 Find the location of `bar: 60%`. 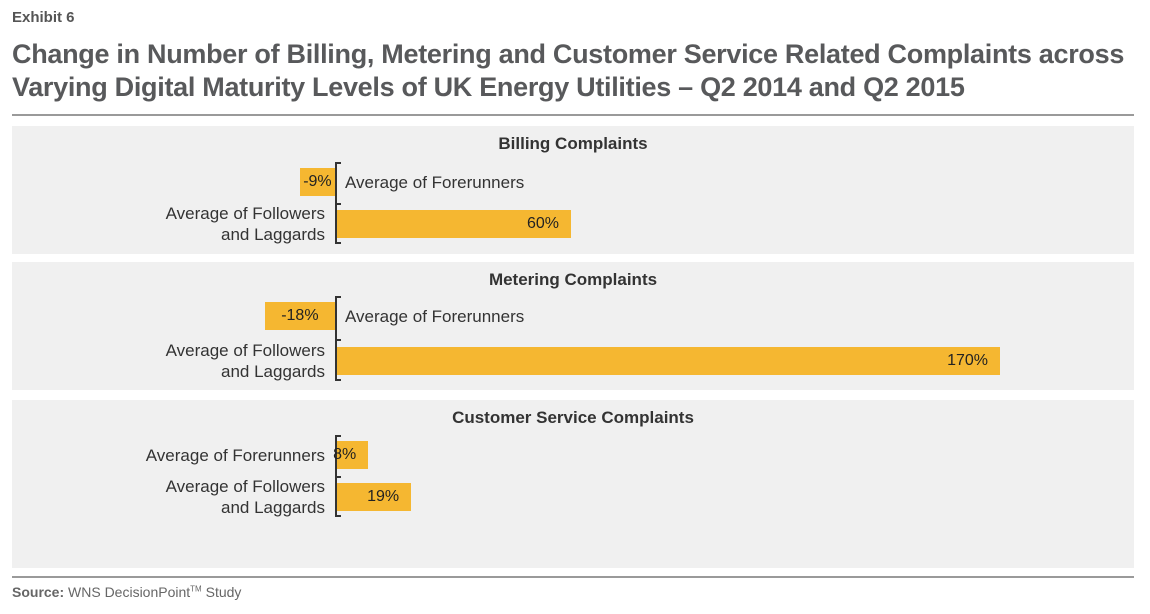

bar: 60% is located at coordinates (454, 224).